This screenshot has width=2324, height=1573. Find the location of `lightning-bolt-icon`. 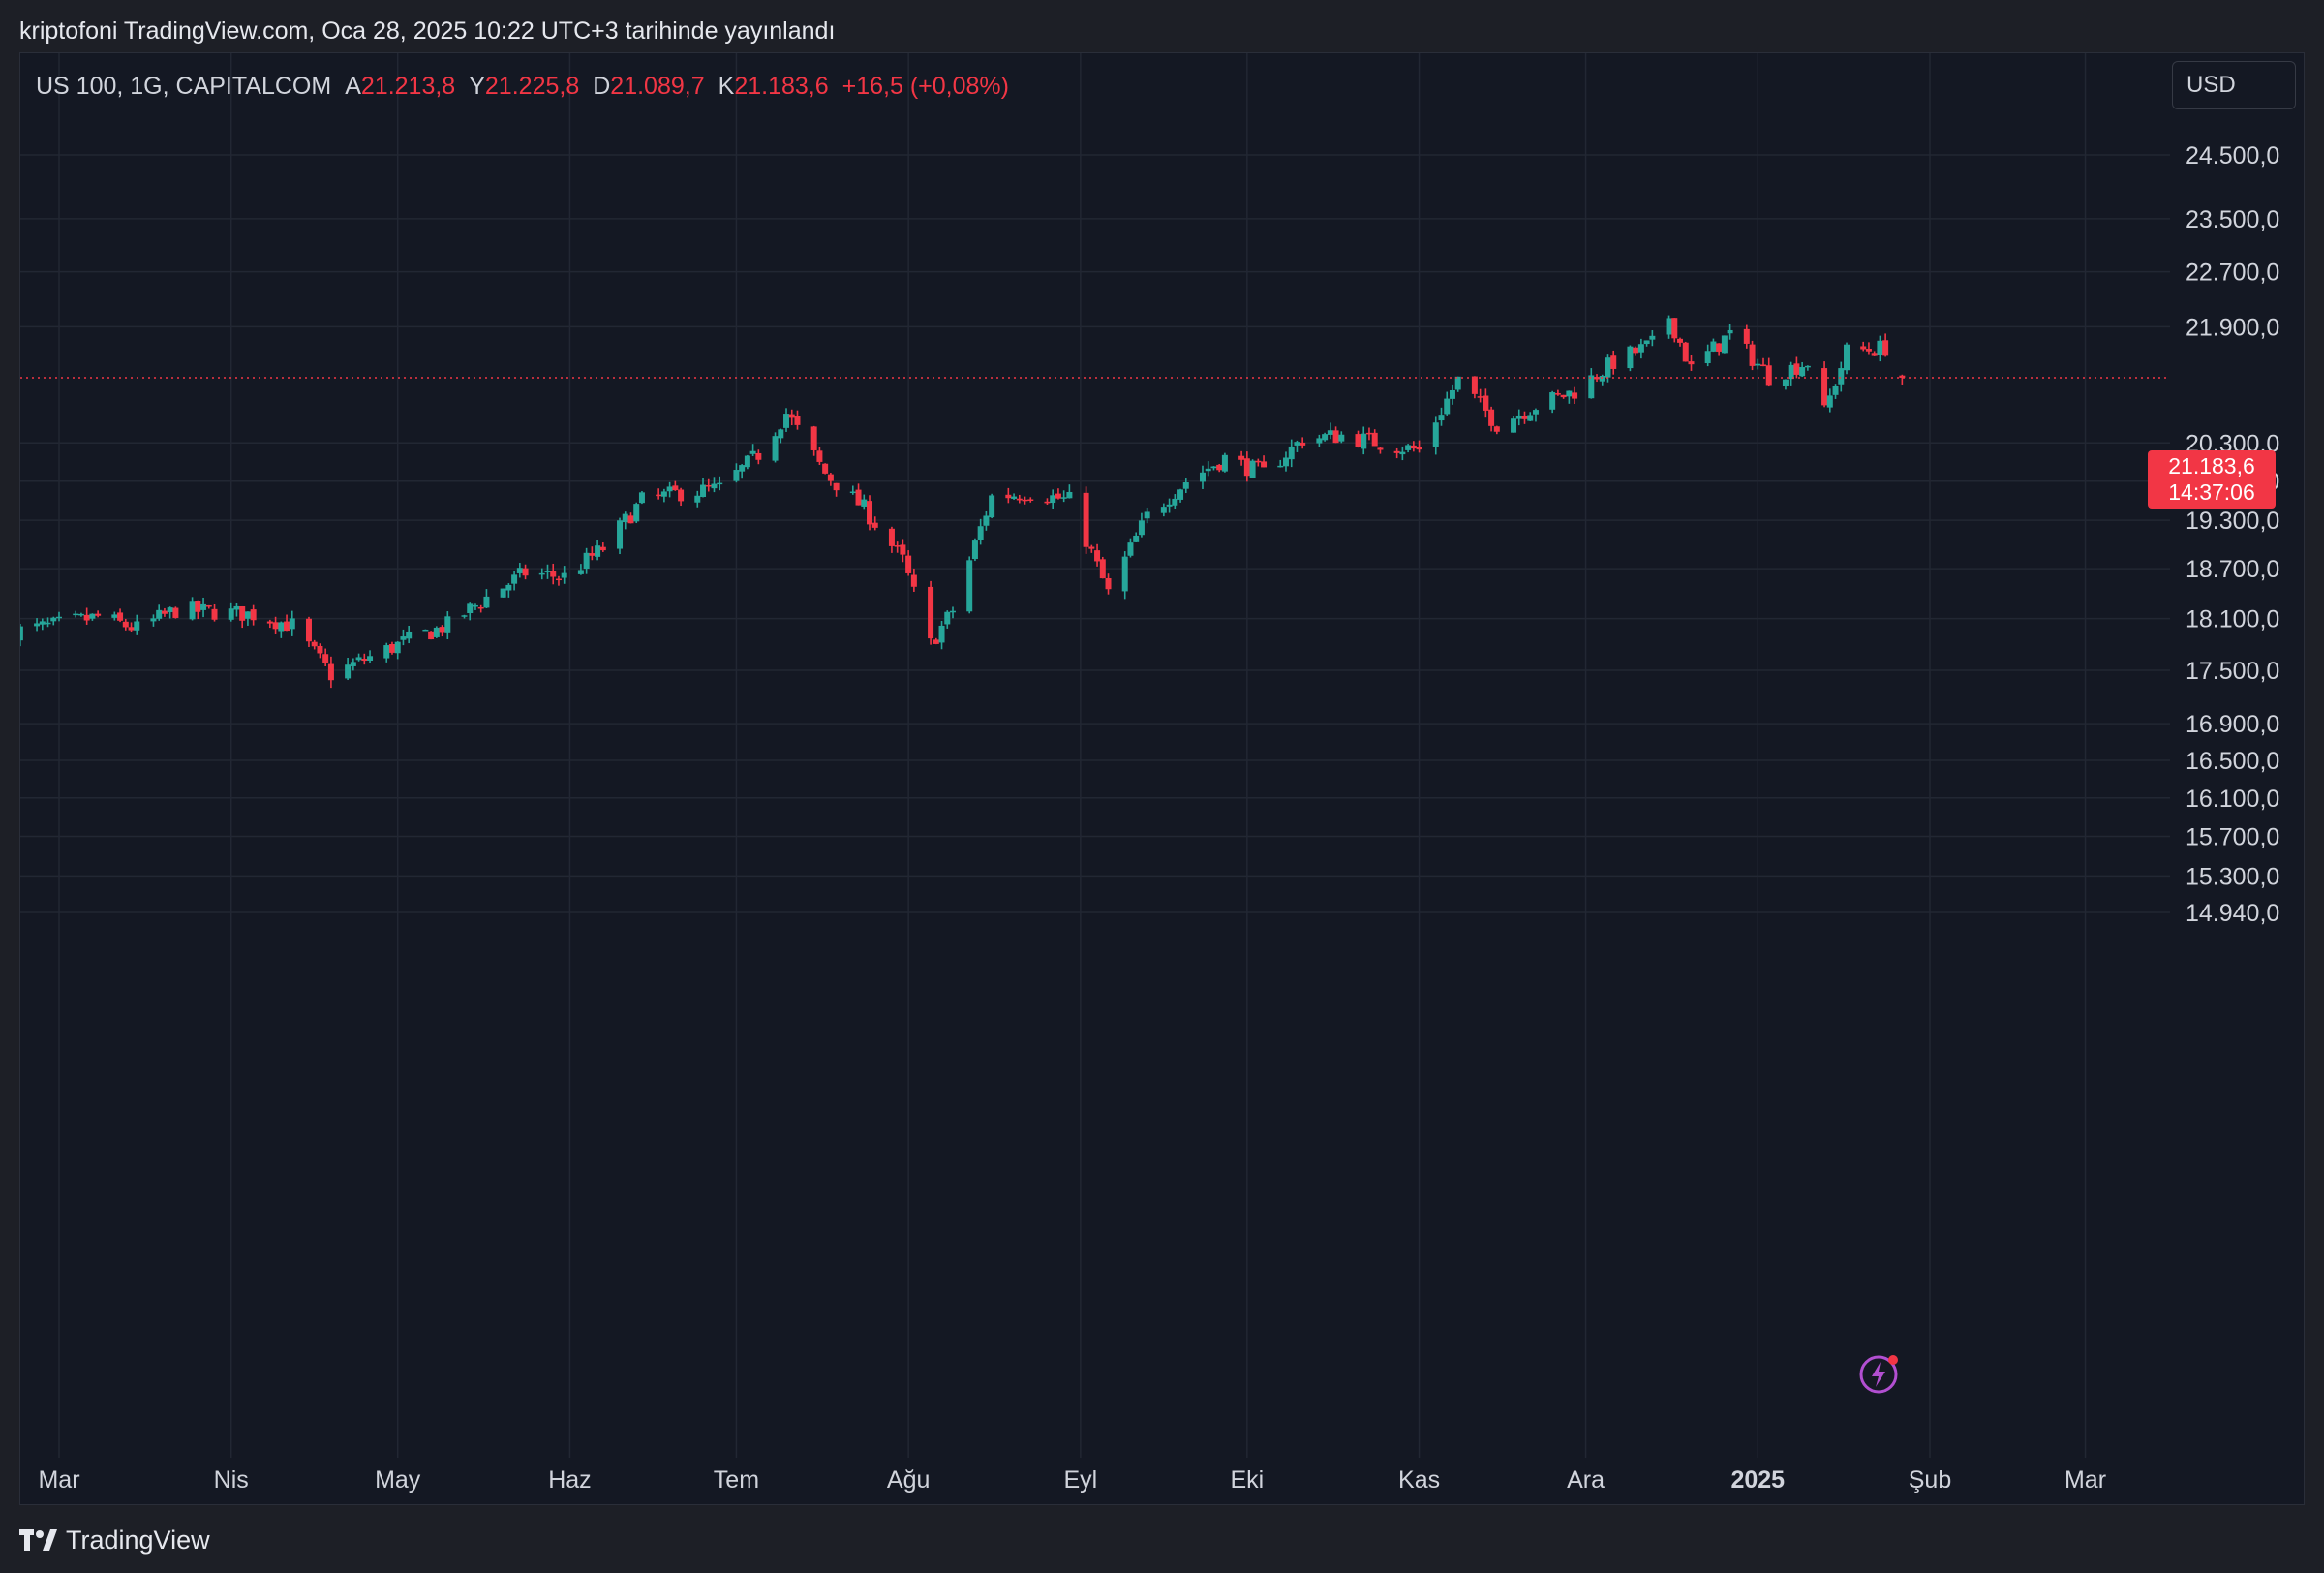

lightning-bolt-icon is located at coordinates (1880, 1373).